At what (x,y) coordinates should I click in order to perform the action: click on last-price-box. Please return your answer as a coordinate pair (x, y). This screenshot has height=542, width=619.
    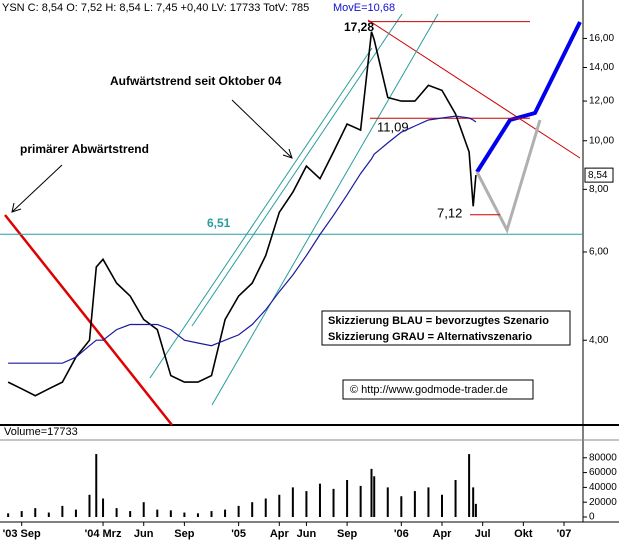
    Looking at the image, I should click on (599, 175).